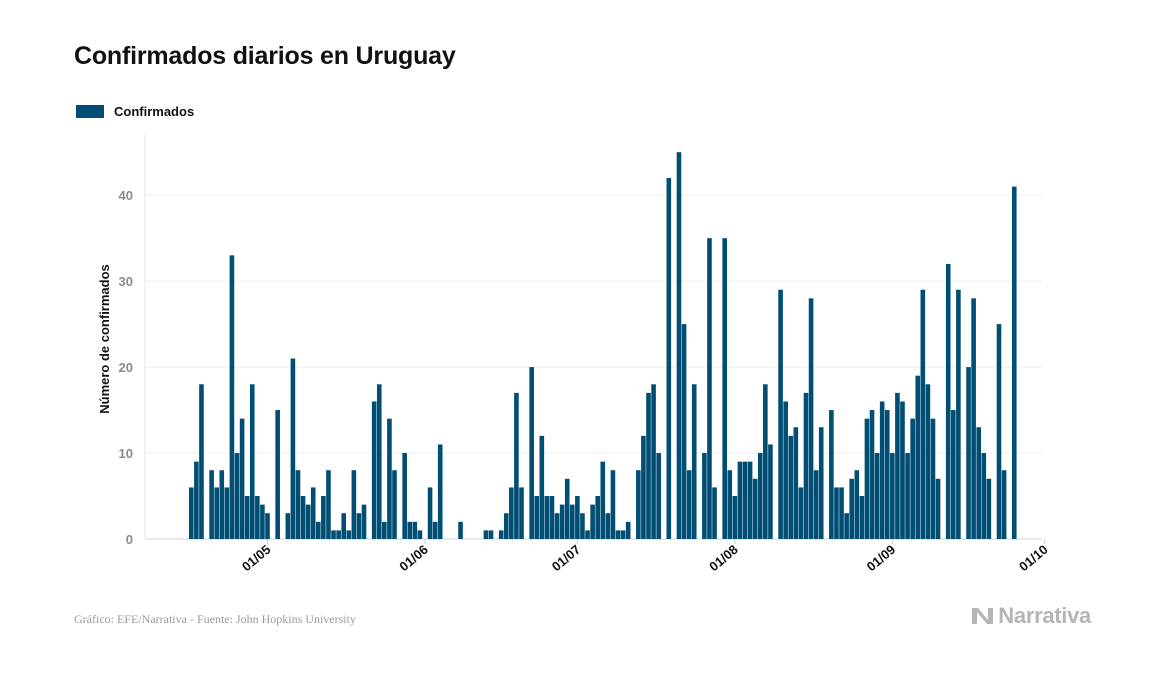 The height and width of the screenshot is (674, 1157). I want to click on y-tick-label: 40, so click(126, 195).